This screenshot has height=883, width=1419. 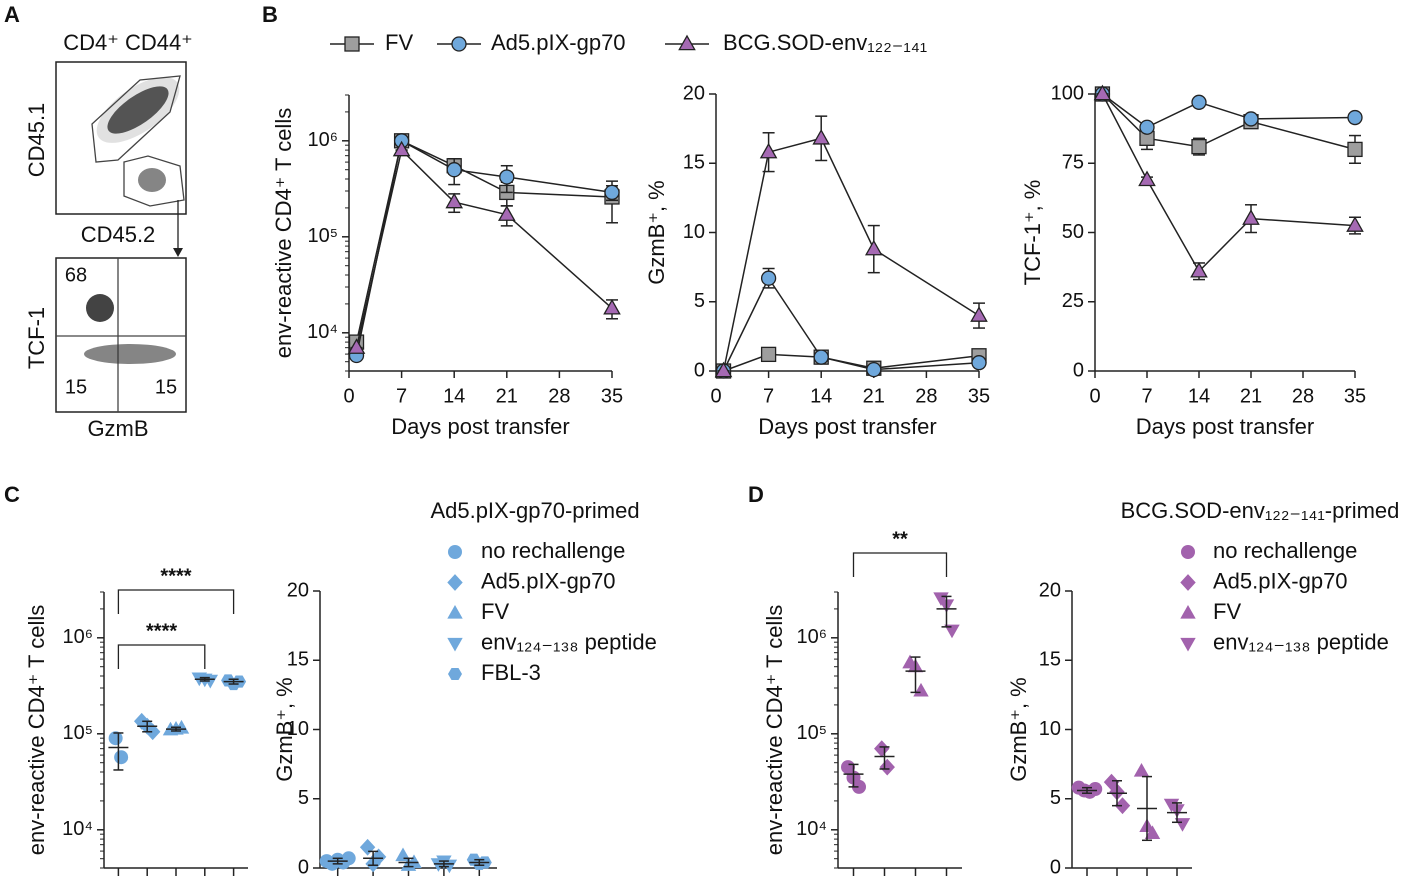 I want to click on y-axis-label: TCF-1⁺, %, so click(x=1032, y=233).